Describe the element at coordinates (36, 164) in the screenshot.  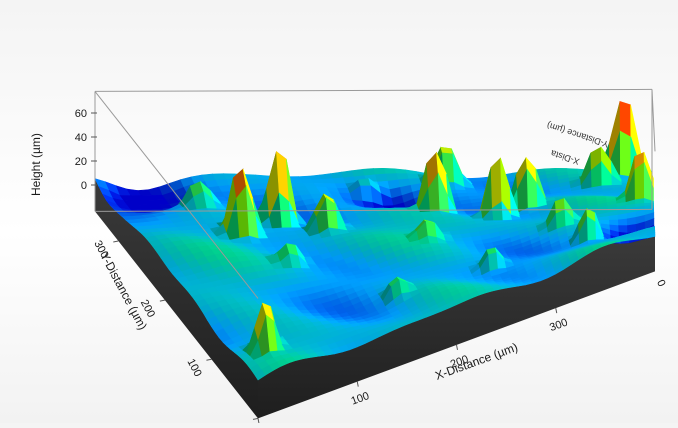
I see `z-axis-title: Height (µm)` at that location.